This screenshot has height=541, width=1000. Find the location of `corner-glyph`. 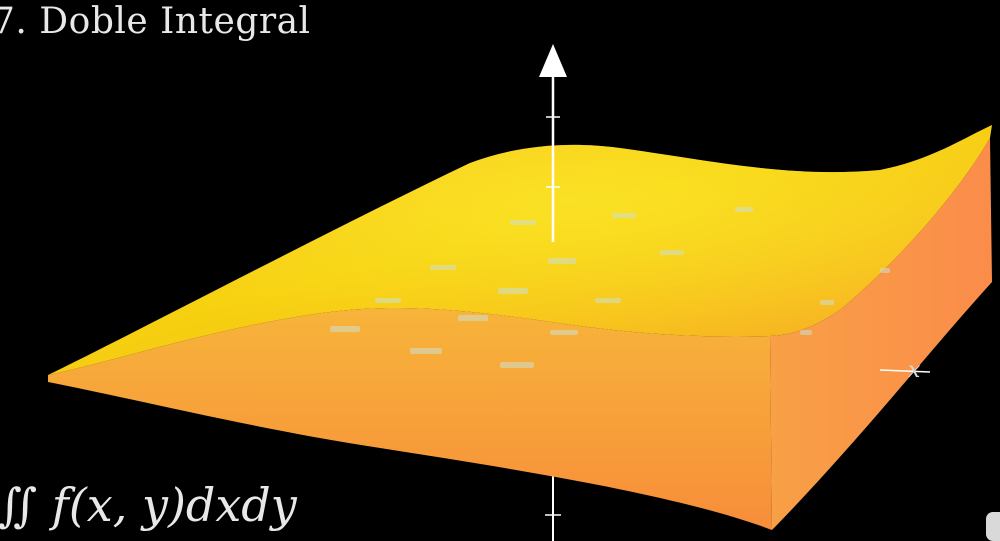

corner-glyph is located at coordinates (993, 526).